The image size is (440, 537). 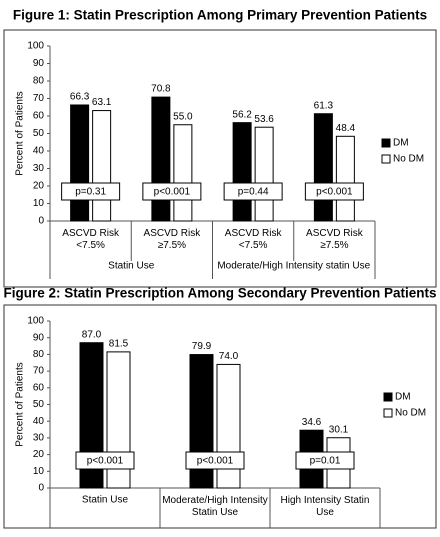 What do you see at coordinates (264, 119) in the screenshot?
I see `value-label: 53.6` at bounding box center [264, 119].